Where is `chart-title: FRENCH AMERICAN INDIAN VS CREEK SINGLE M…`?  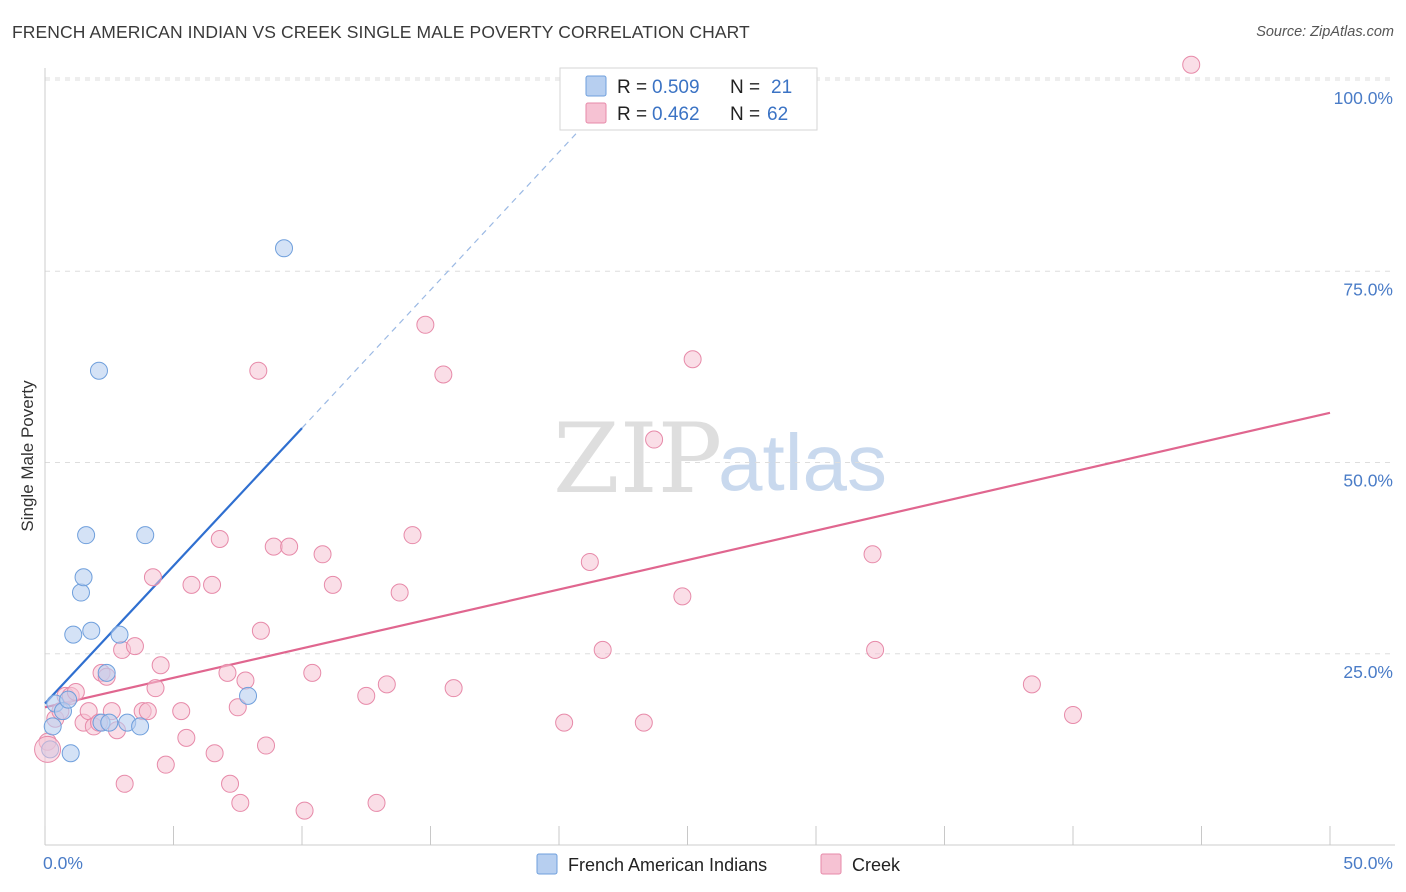 chart-title: FRENCH AMERICAN INDIAN VS CREEK SINGLE M… is located at coordinates (381, 32).